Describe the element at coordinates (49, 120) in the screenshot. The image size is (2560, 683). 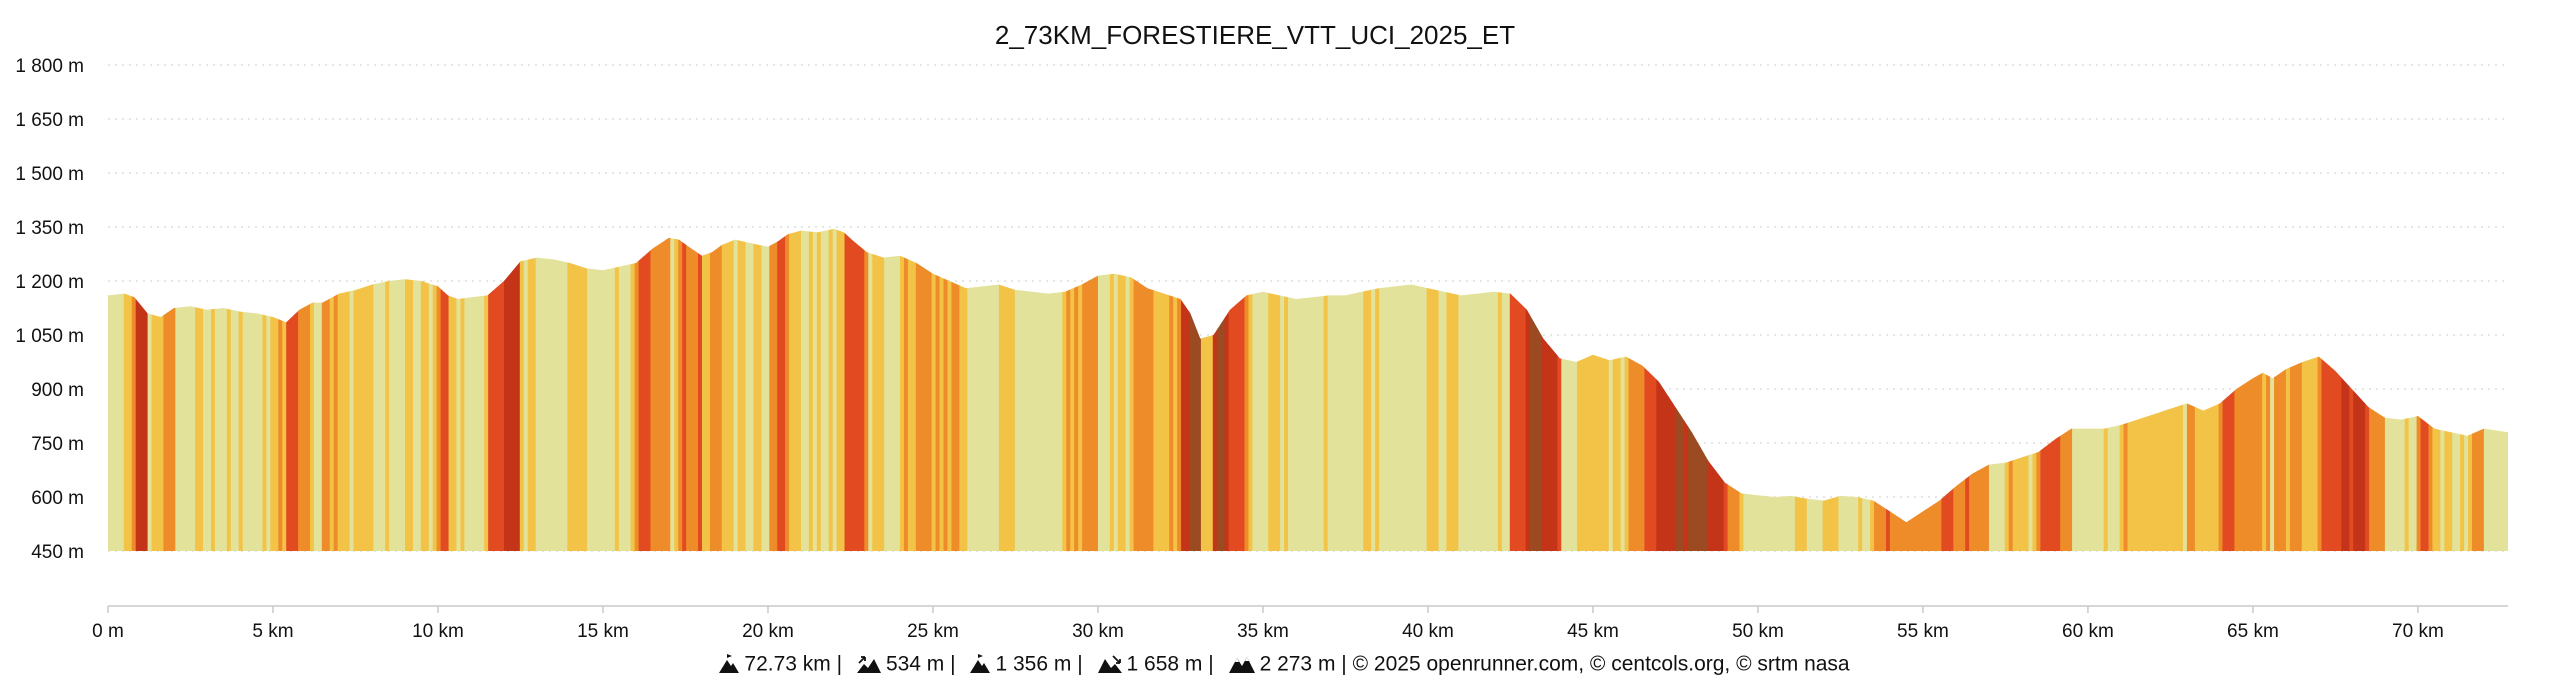
I see `y-tick-label: 1 650 m` at that location.